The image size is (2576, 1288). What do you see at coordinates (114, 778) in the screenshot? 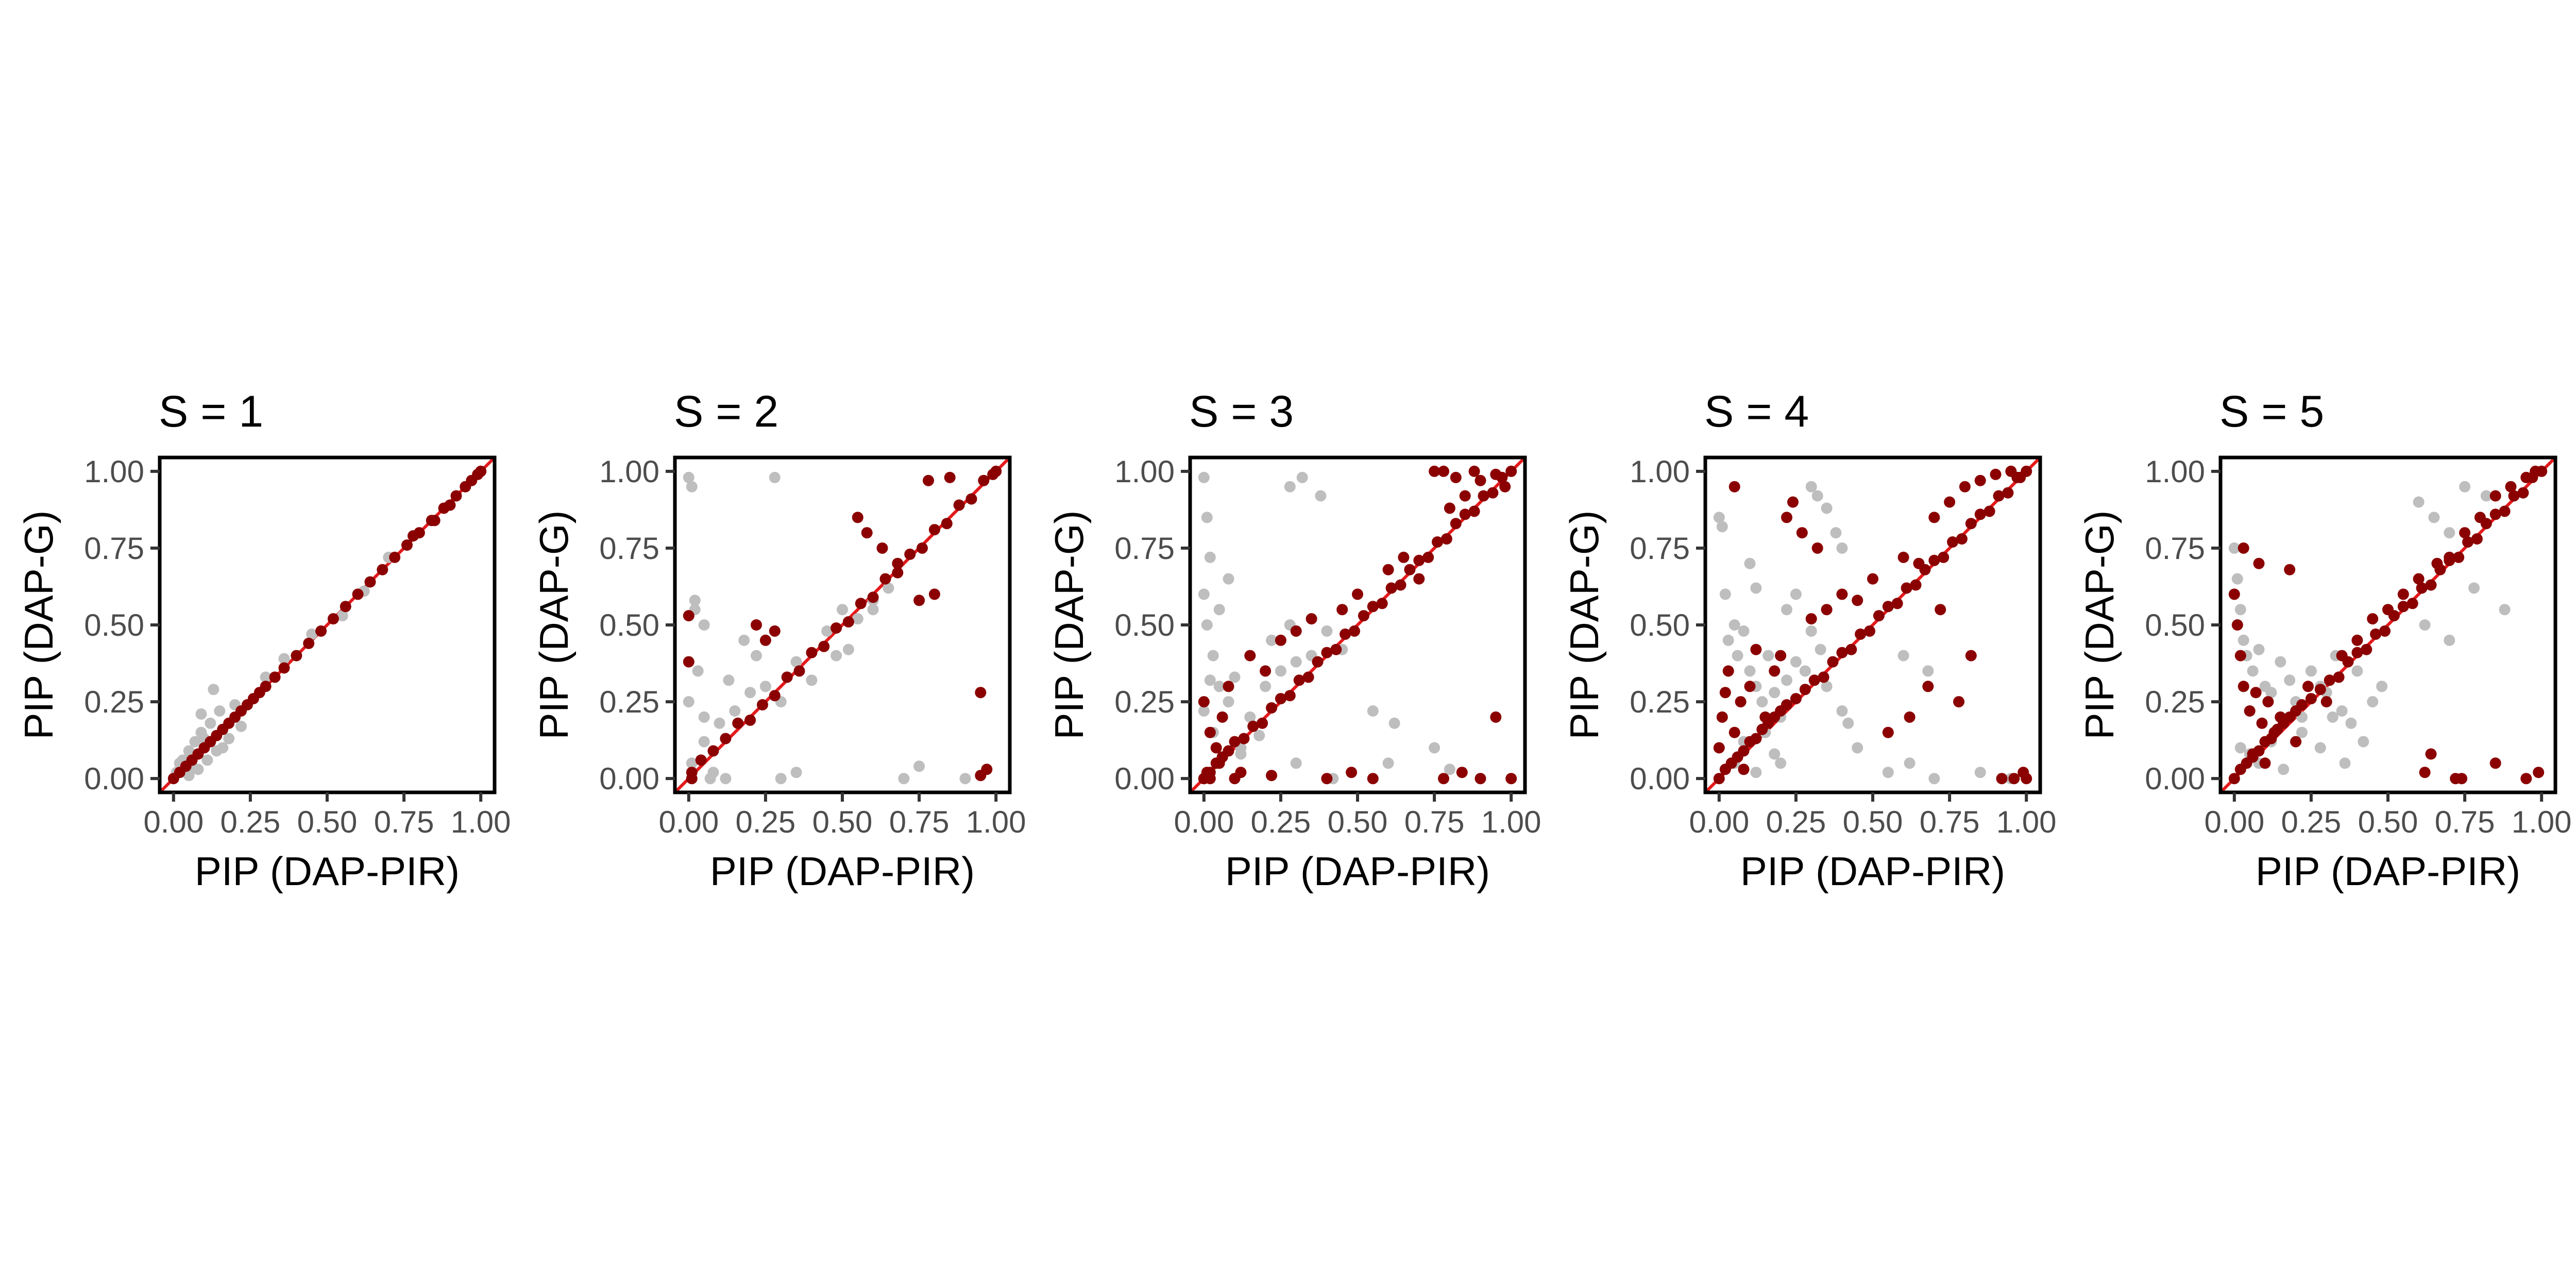
I see `y-tick-label: 0.00` at bounding box center [114, 778].